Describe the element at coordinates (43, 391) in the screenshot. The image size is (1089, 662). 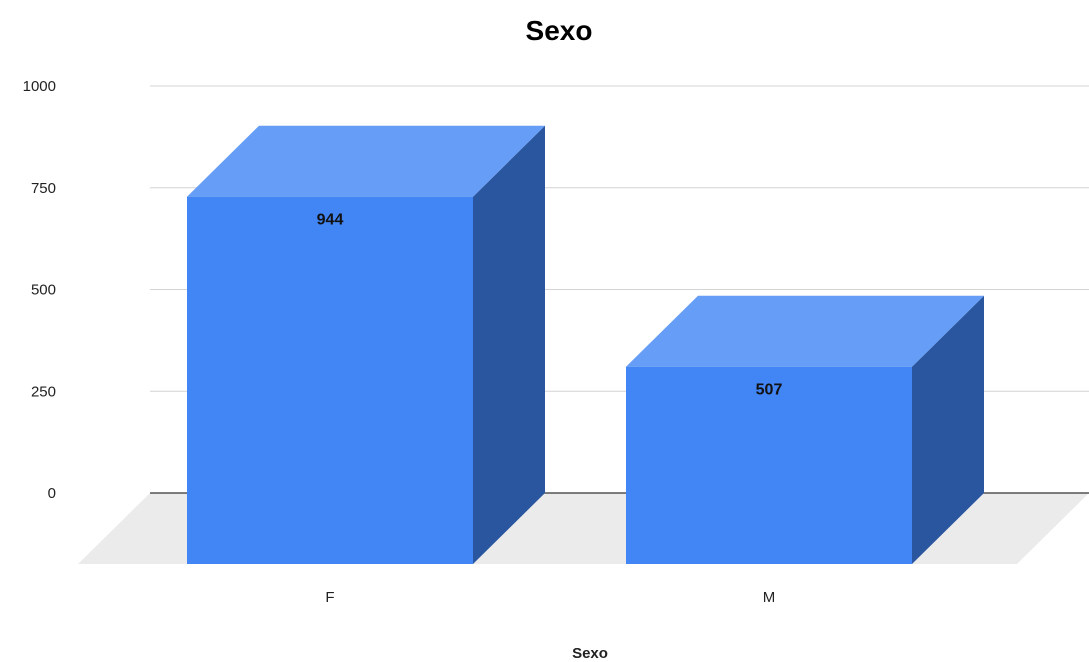
I see `y-tick-label: 250` at that location.